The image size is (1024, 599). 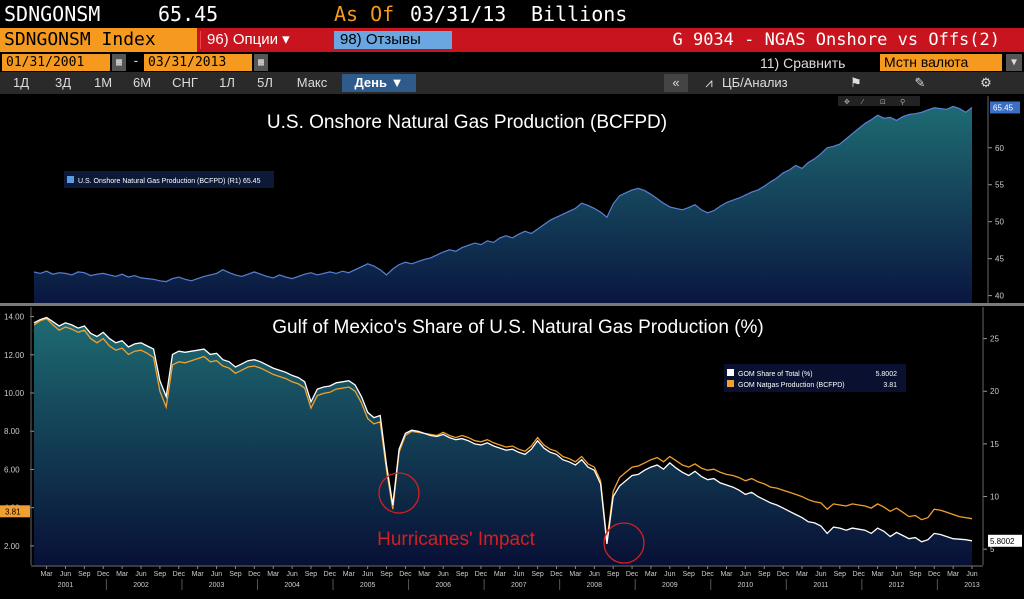 What do you see at coordinates (986, 82) in the screenshot?
I see `gear-icon: ⚙` at bounding box center [986, 82].